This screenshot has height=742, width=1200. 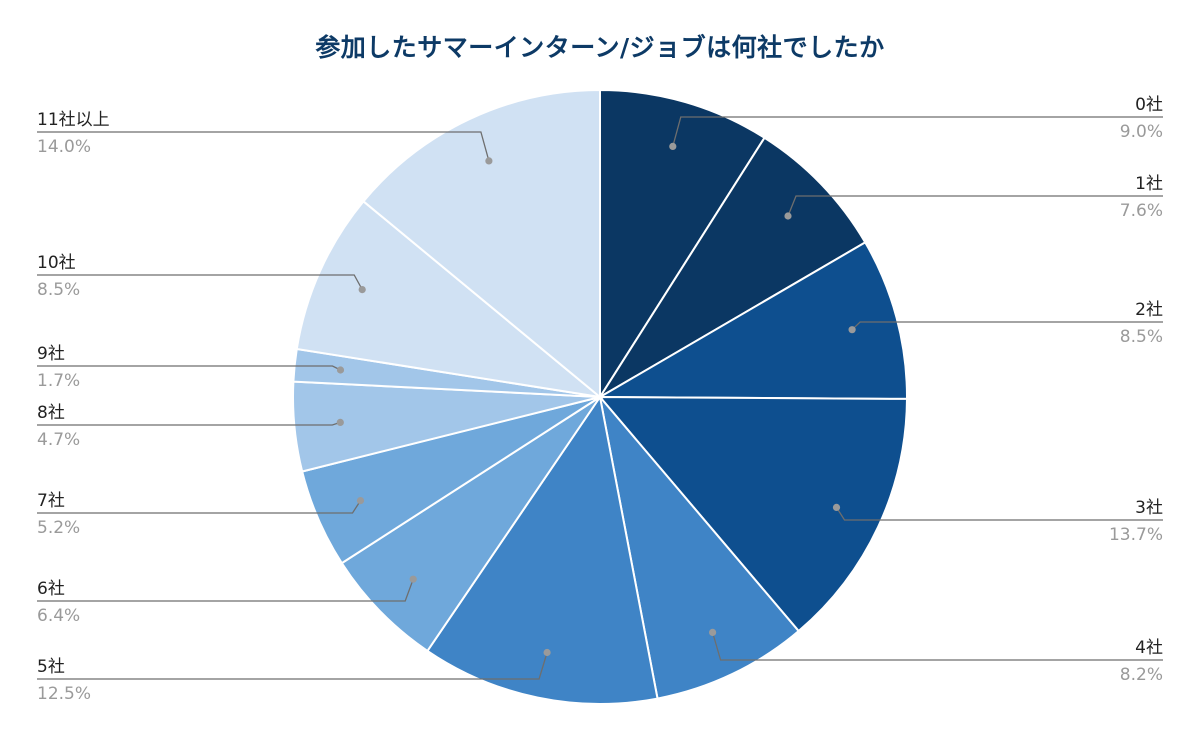 What do you see at coordinates (51, 413) in the screenshot?
I see `slice-name-label-8: 8社` at bounding box center [51, 413].